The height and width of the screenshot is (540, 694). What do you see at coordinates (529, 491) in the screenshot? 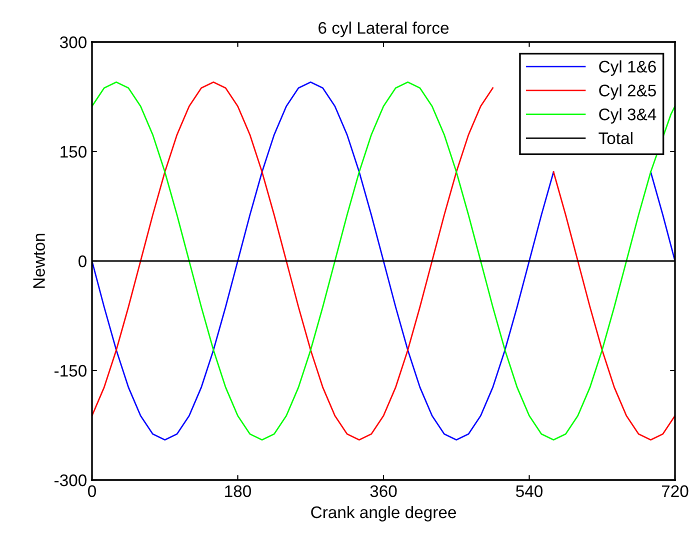
I see `x-tick-label: 540` at bounding box center [529, 491].